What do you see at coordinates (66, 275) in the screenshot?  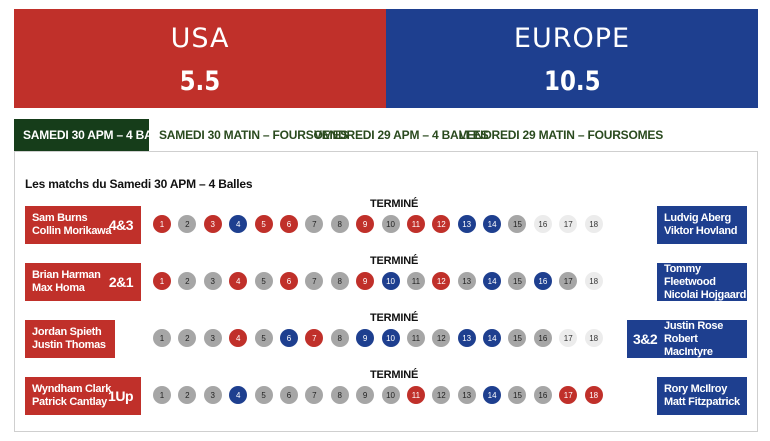 I see `usa-player-name: Brian Harman` at bounding box center [66, 275].